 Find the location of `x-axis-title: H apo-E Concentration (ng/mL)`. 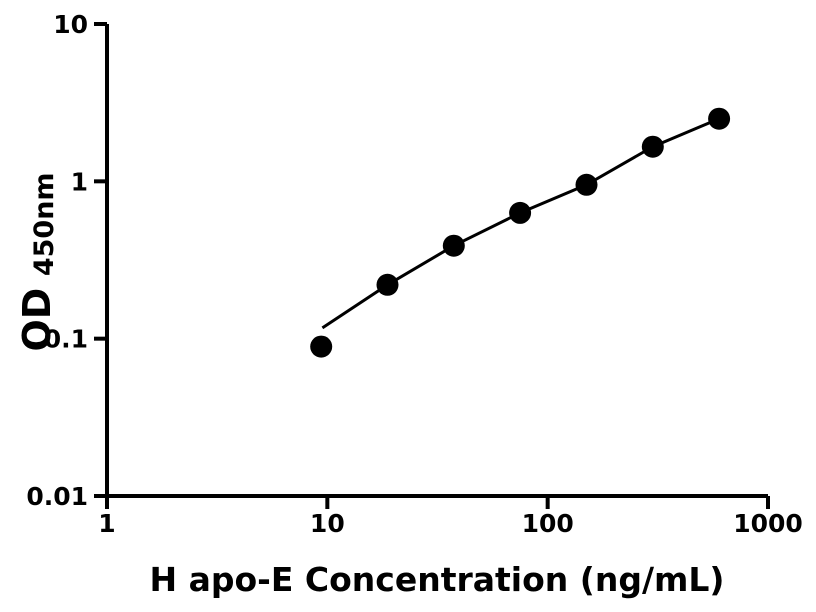

x-axis-title: H apo-E Concentration (ng/mL) is located at coordinates (436, 579).